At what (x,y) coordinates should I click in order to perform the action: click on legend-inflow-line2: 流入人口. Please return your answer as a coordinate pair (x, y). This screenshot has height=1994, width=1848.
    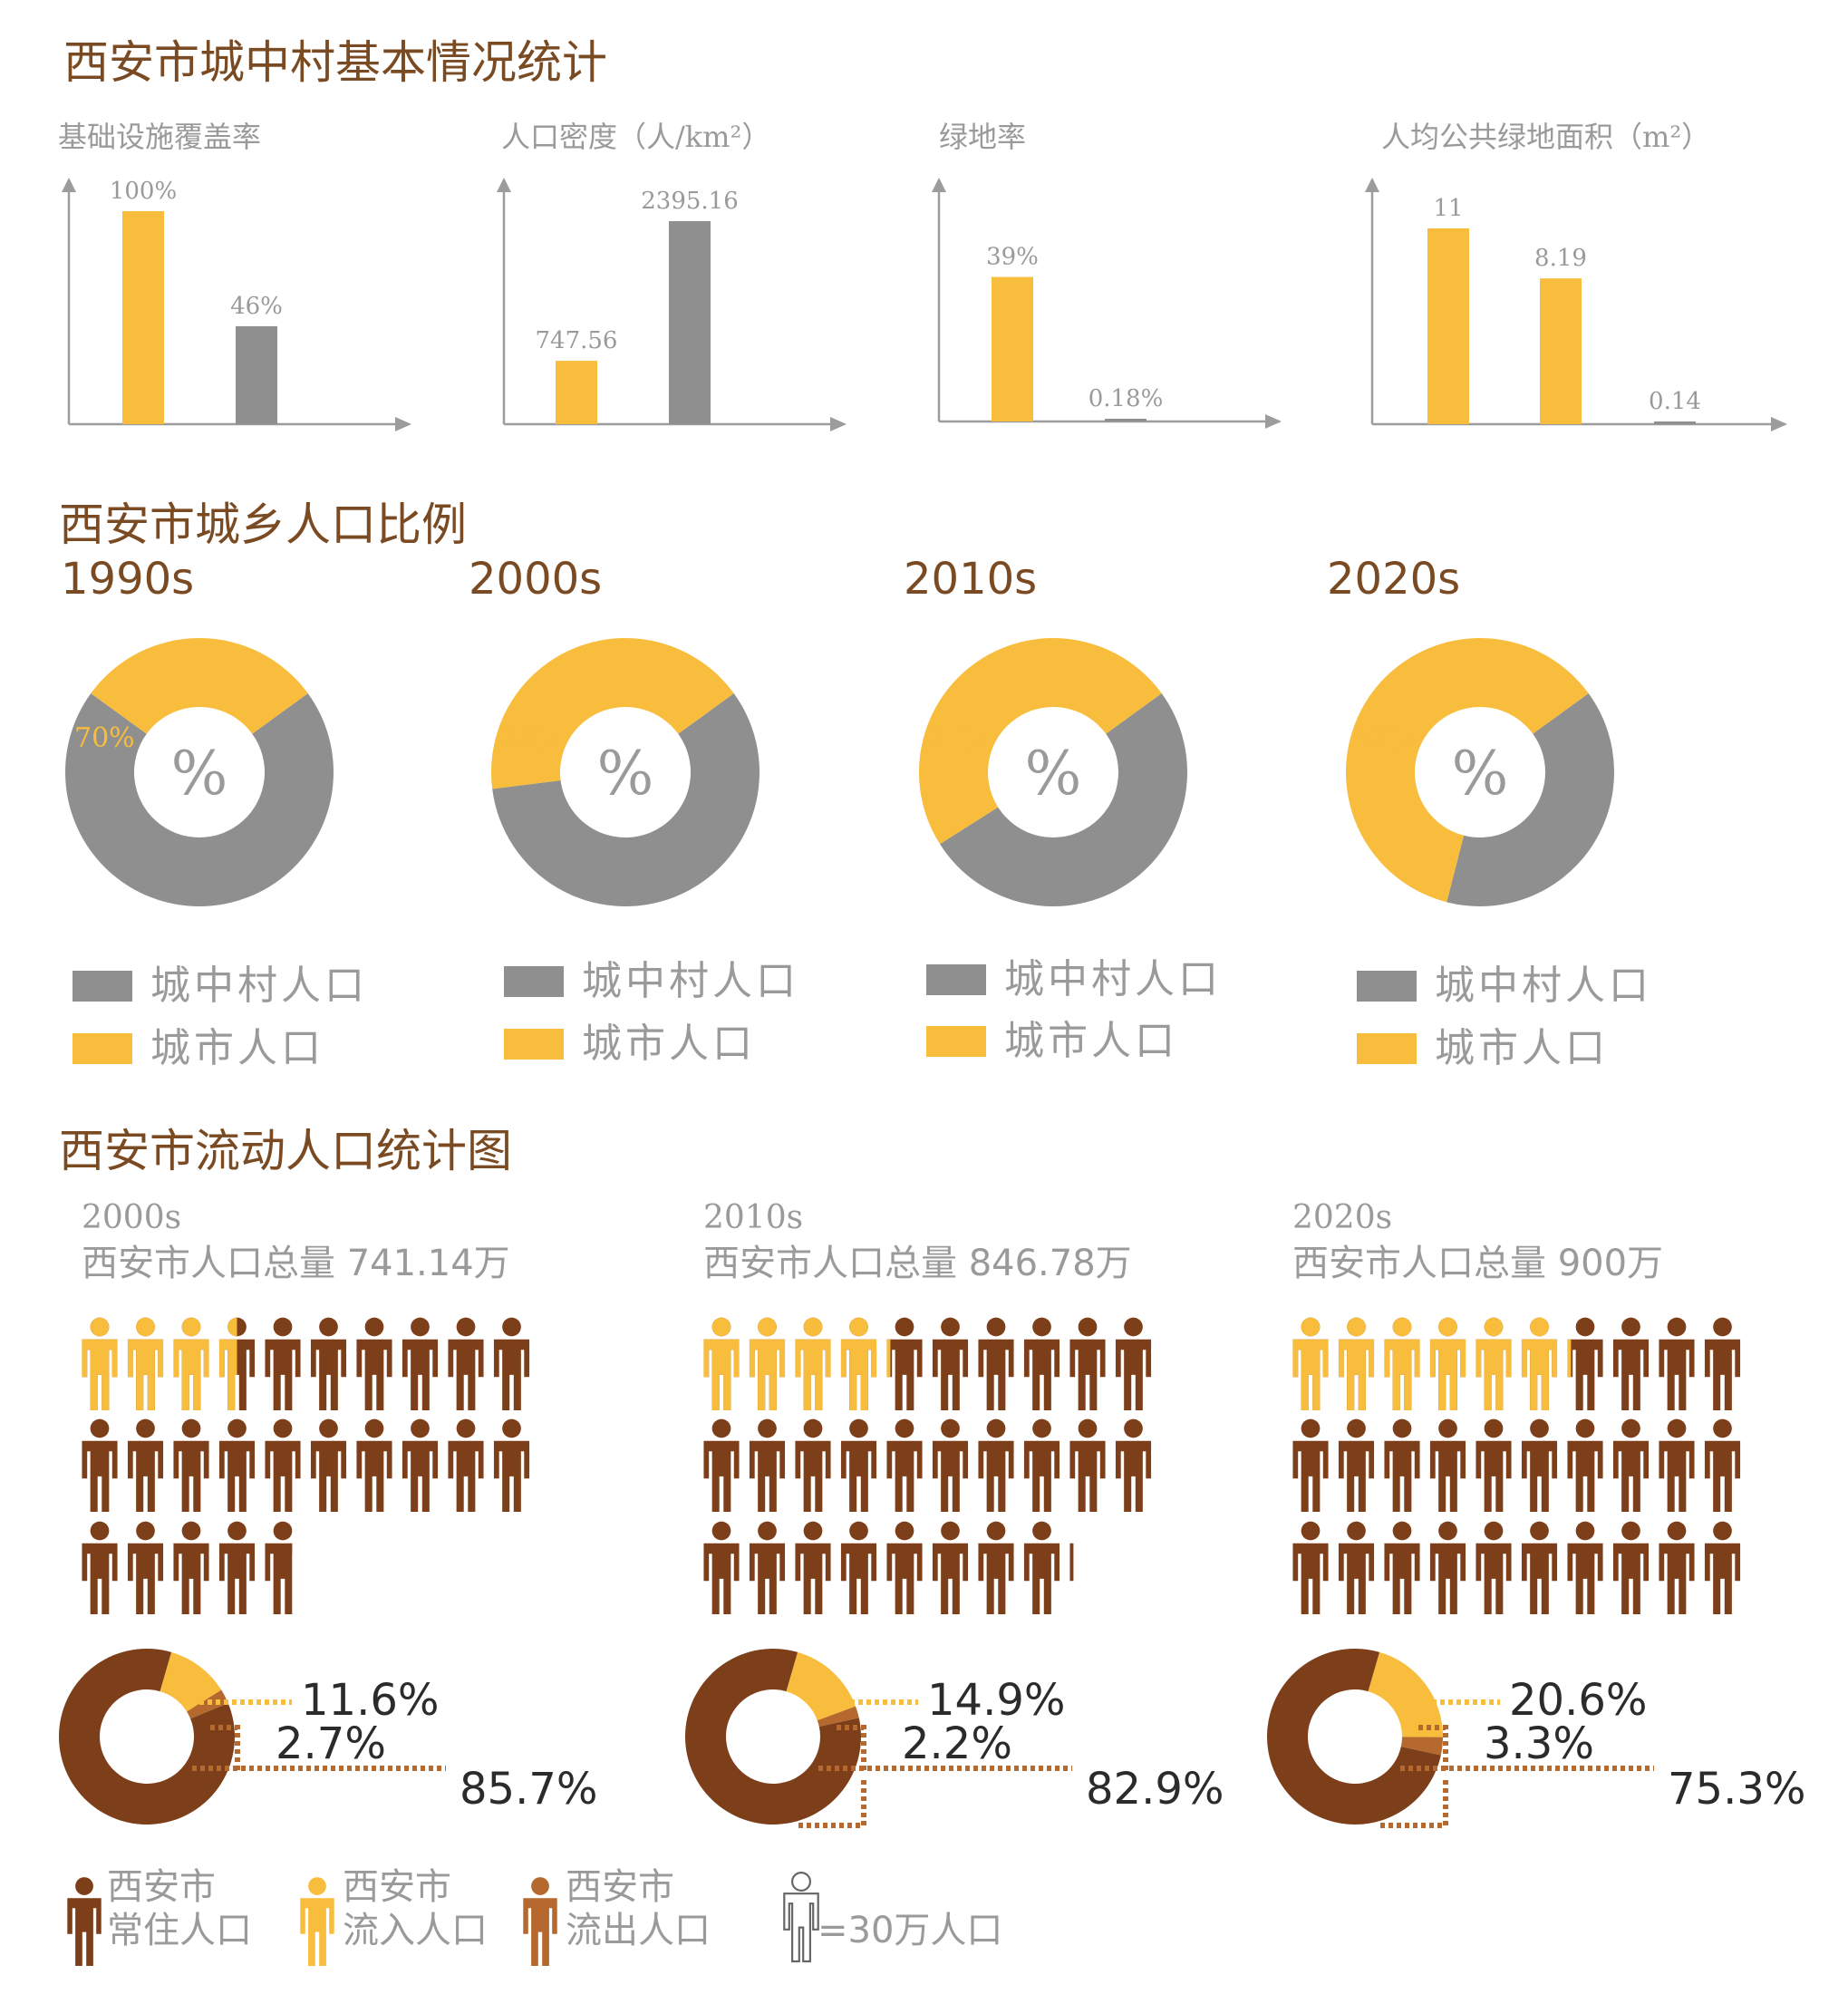
    Looking at the image, I should click on (415, 1930).